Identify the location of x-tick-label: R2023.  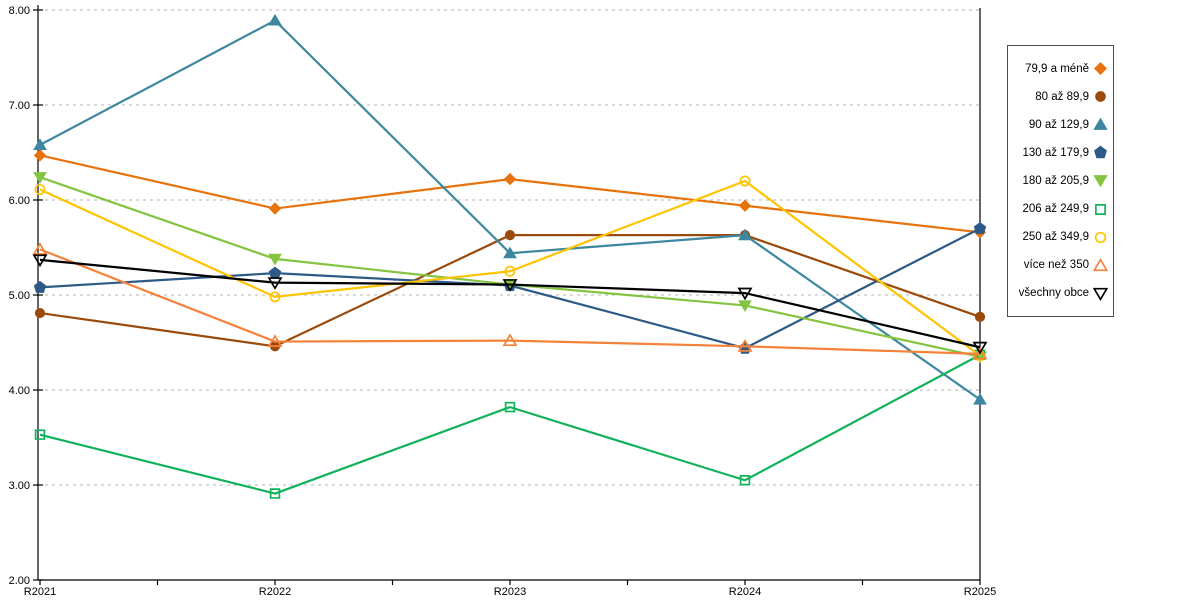
(510, 592).